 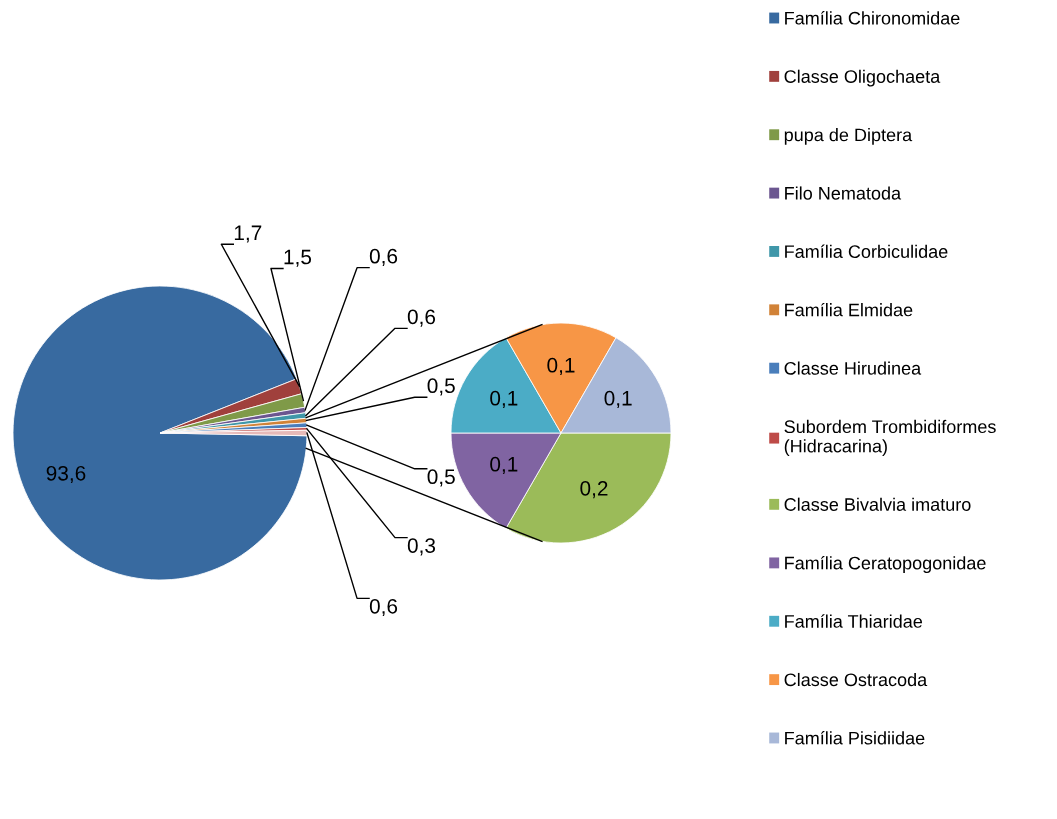 I want to click on legend-label: Família Thiaridae, so click(x=854, y=621).